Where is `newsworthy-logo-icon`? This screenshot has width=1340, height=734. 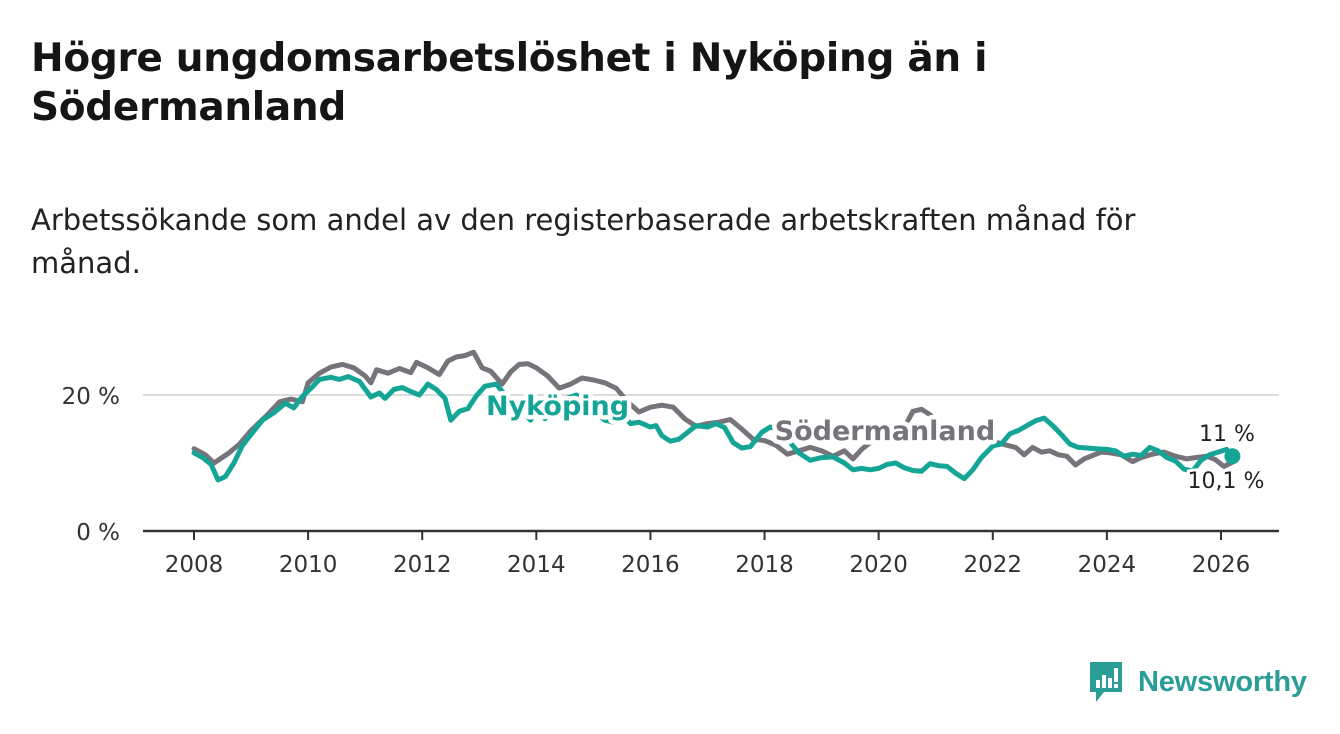
newsworthy-logo-icon is located at coordinates (1106, 682).